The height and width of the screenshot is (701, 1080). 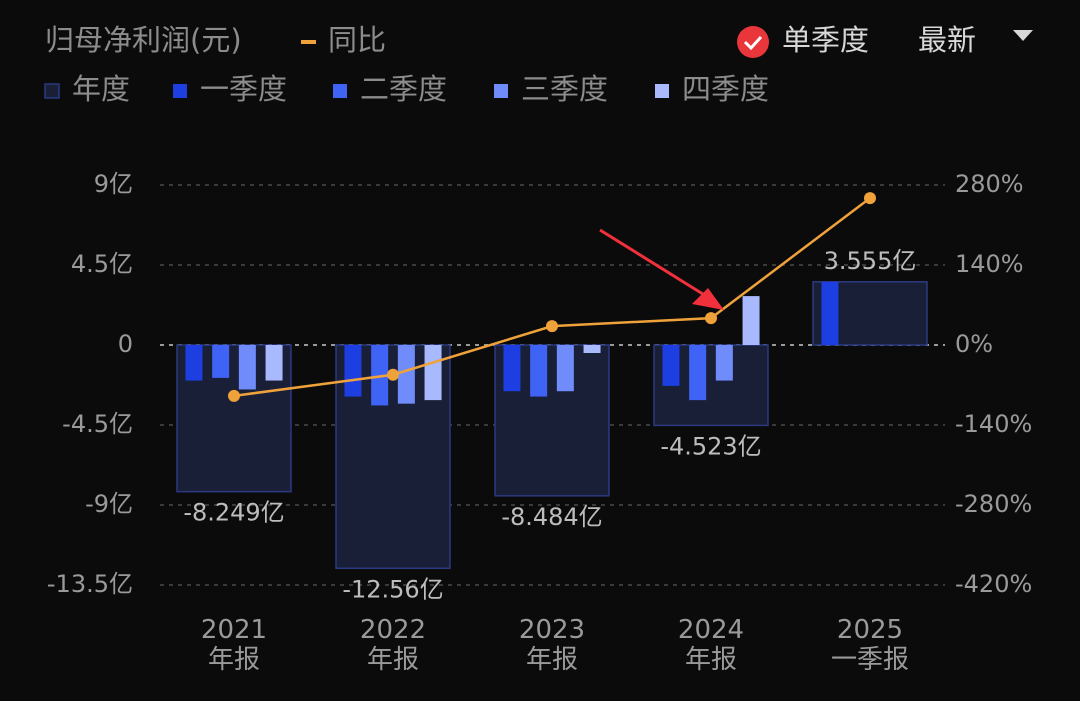 What do you see at coordinates (974, 344) in the screenshot?
I see `y2-tick-label: 0%` at bounding box center [974, 344].